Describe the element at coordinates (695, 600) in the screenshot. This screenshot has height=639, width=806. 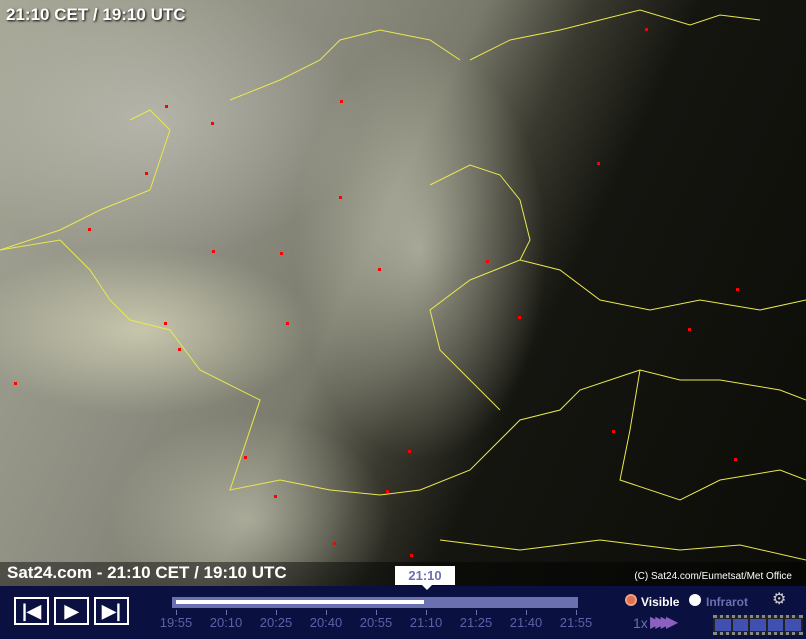
I see `infrarot-radio` at that location.